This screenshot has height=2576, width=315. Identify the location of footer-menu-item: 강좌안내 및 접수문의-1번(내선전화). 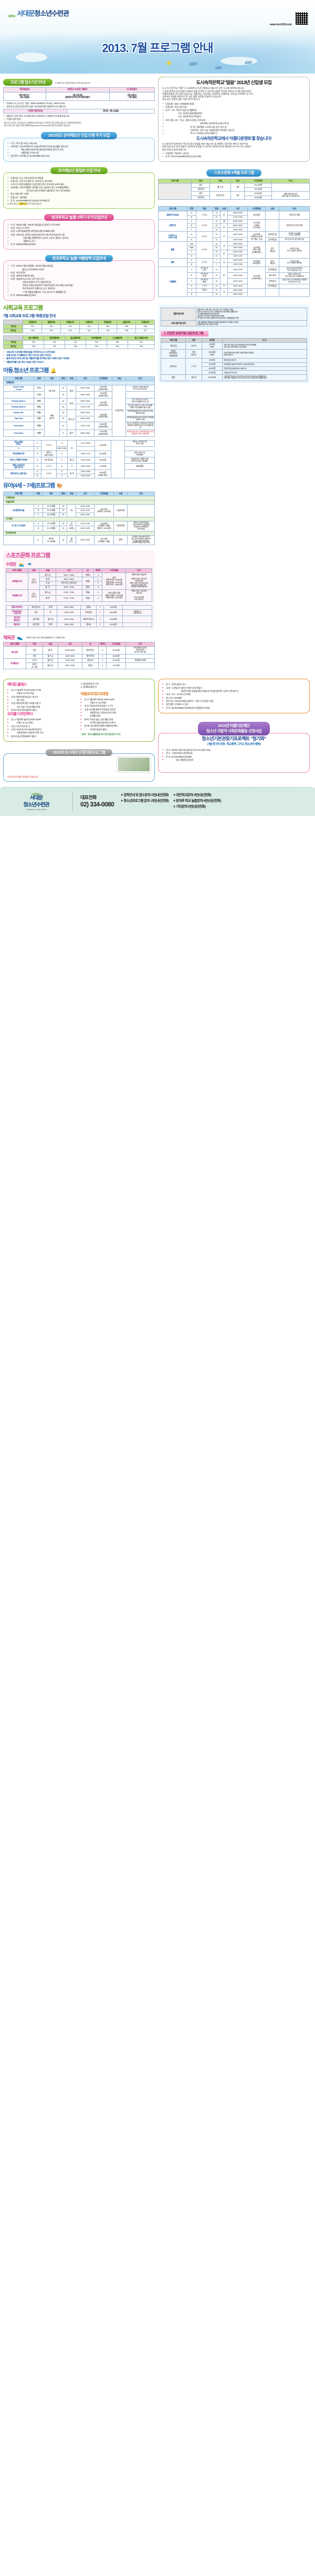
(145, 795).